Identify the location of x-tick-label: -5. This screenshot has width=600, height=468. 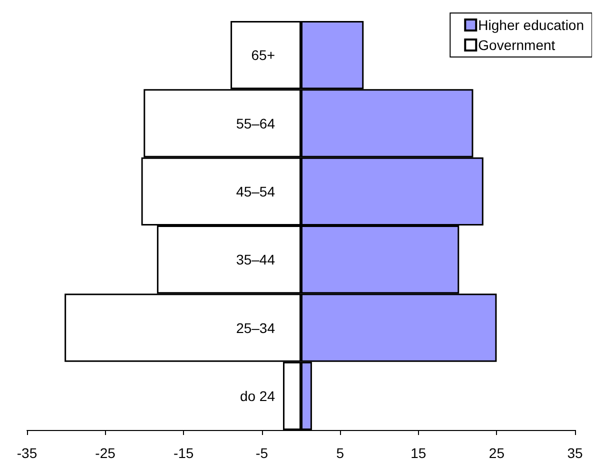
(262, 453).